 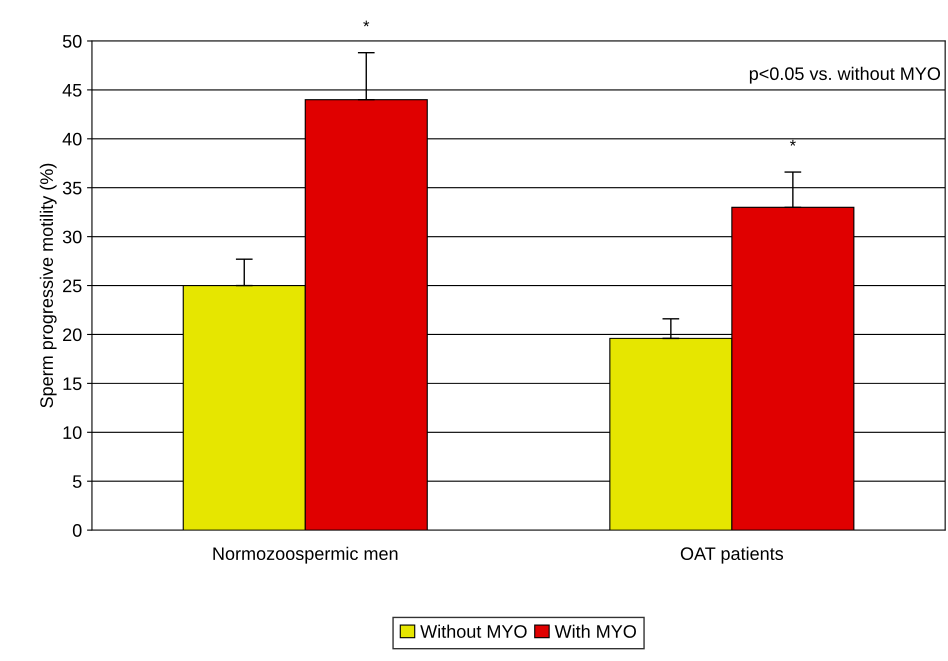 What do you see at coordinates (732, 555) in the screenshot?
I see `x-tick-label: OAT patients` at bounding box center [732, 555].